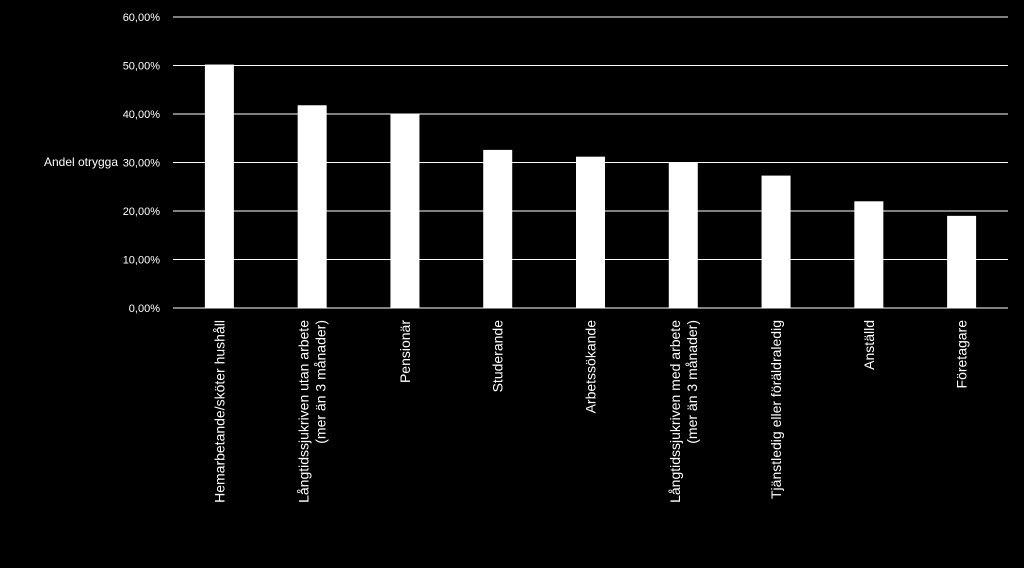 This screenshot has width=1024, height=568. What do you see at coordinates (142, 18) in the screenshot?
I see `y-tick-label: 60,00%` at bounding box center [142, 18].